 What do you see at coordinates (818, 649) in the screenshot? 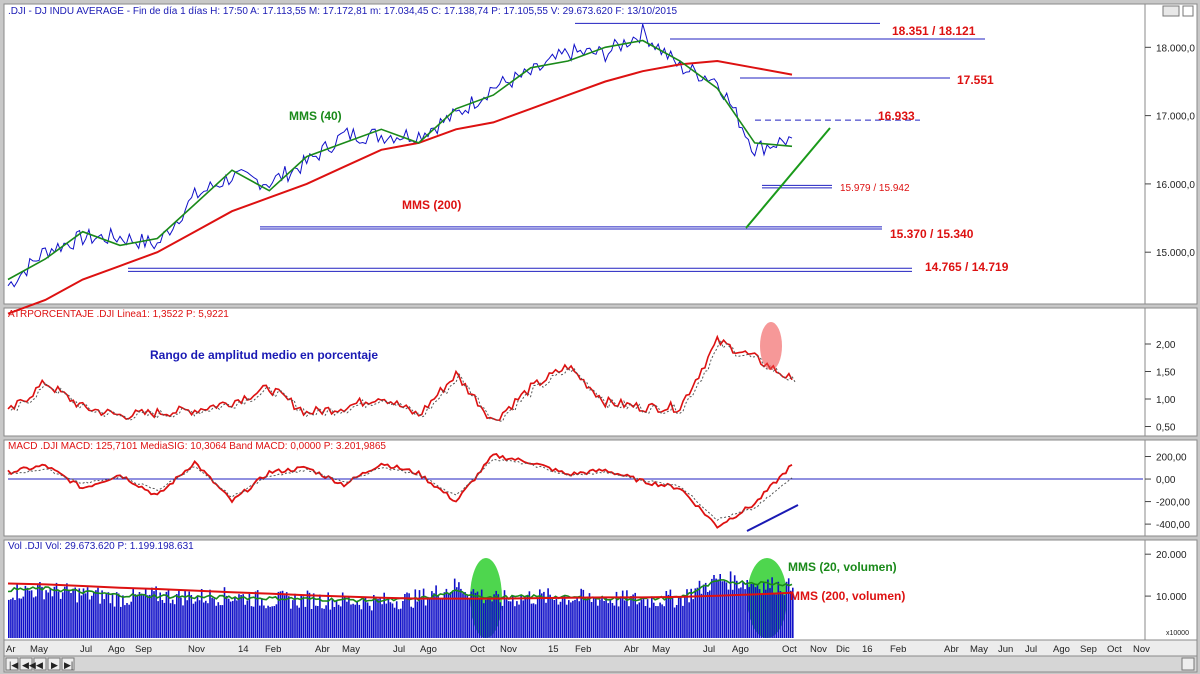
I see `month-label: Nov` at bounding box center [818, 649].